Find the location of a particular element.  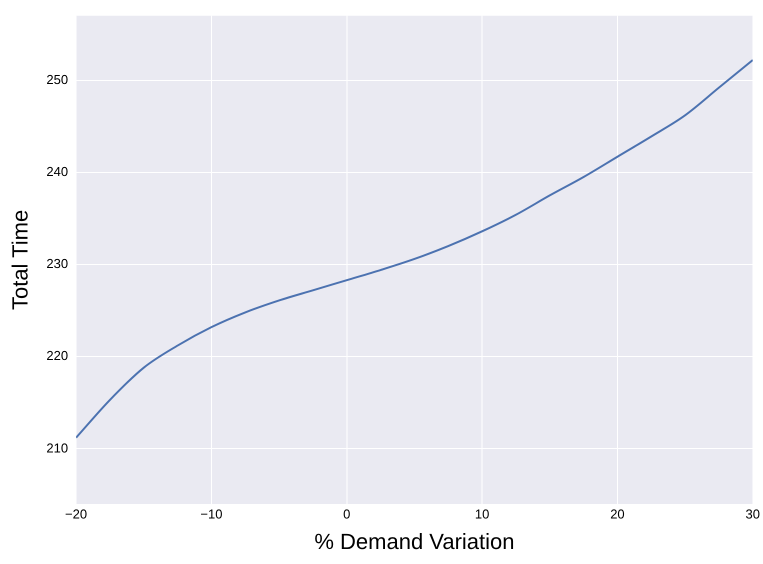

x-tick-label: 20 is located at coordinates (617, 514).